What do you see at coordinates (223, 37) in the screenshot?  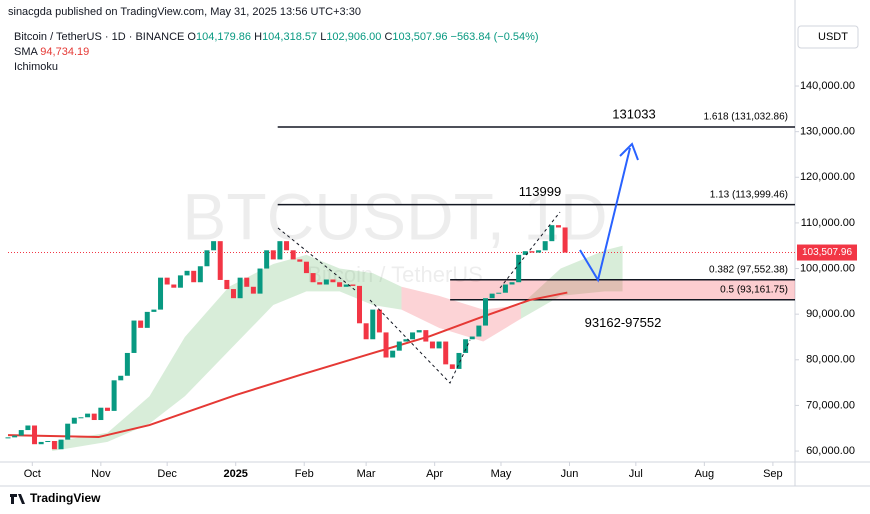 I see `ohlc-open: 104,179.86` at bounding box center [223, 37].